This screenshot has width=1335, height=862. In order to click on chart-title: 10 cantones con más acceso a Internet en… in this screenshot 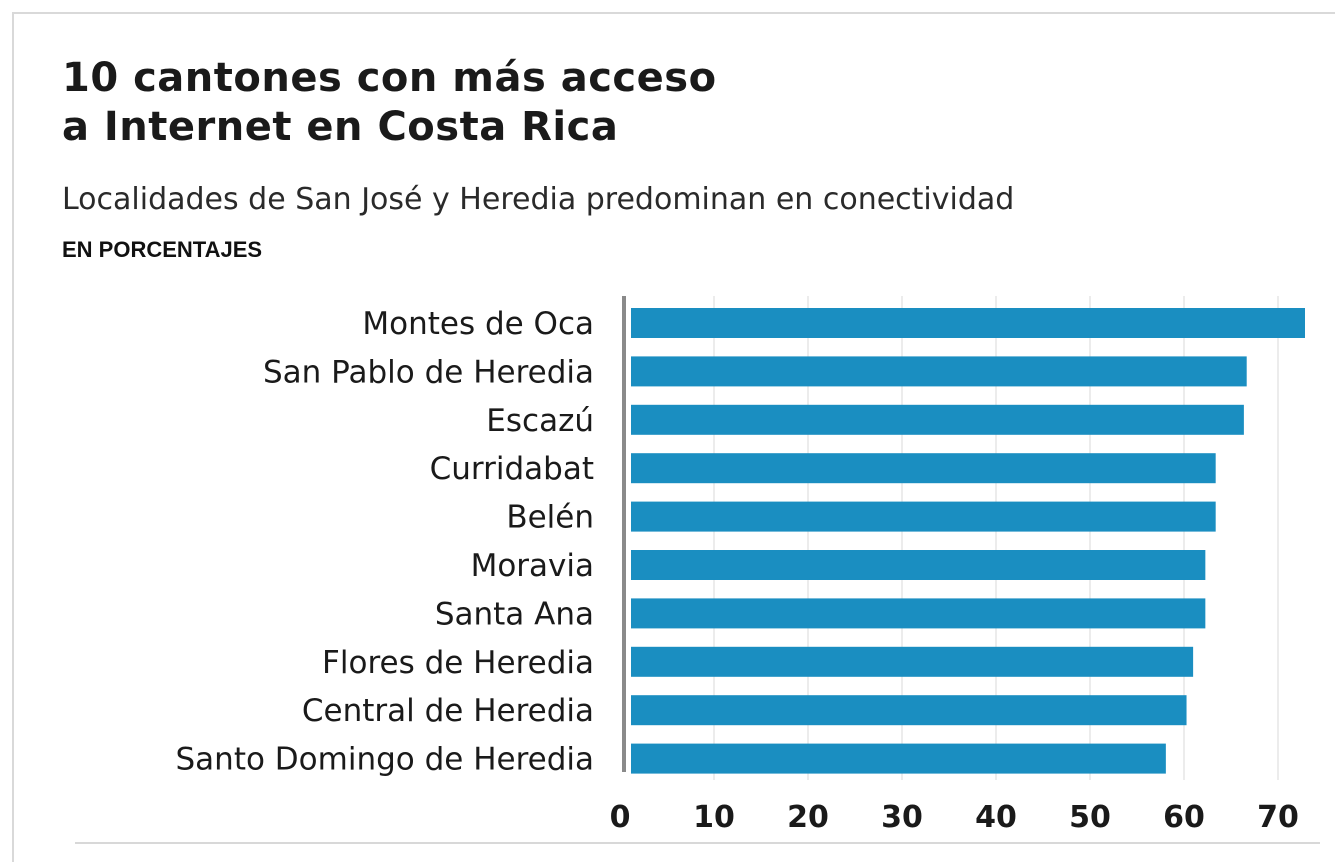, I will do `click(389, 103)`.